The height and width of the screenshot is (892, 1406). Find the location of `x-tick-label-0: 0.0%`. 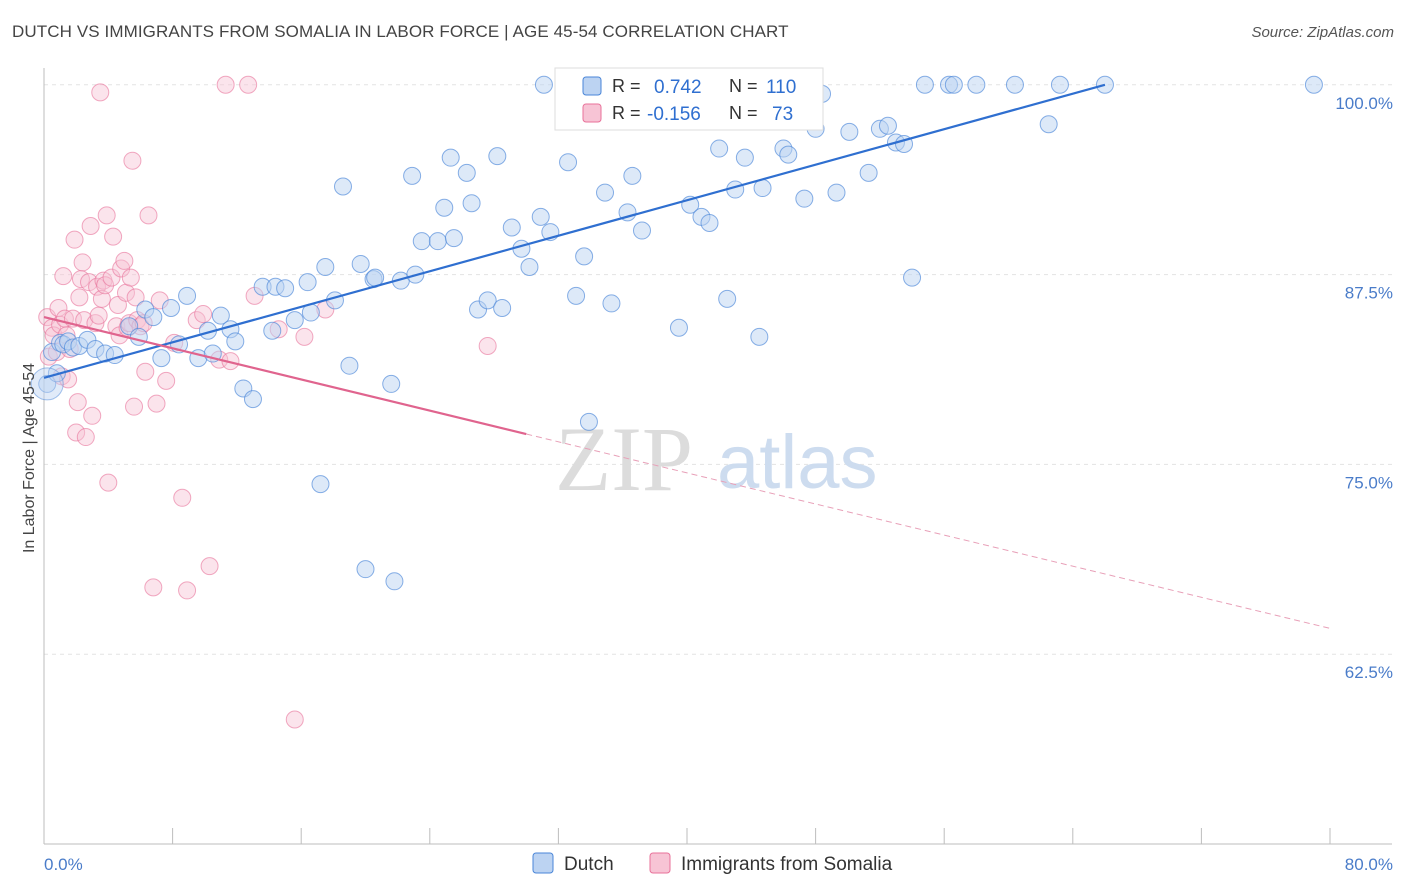

x-tick-label-0: 0.0% is located at coordinates (63, 864).